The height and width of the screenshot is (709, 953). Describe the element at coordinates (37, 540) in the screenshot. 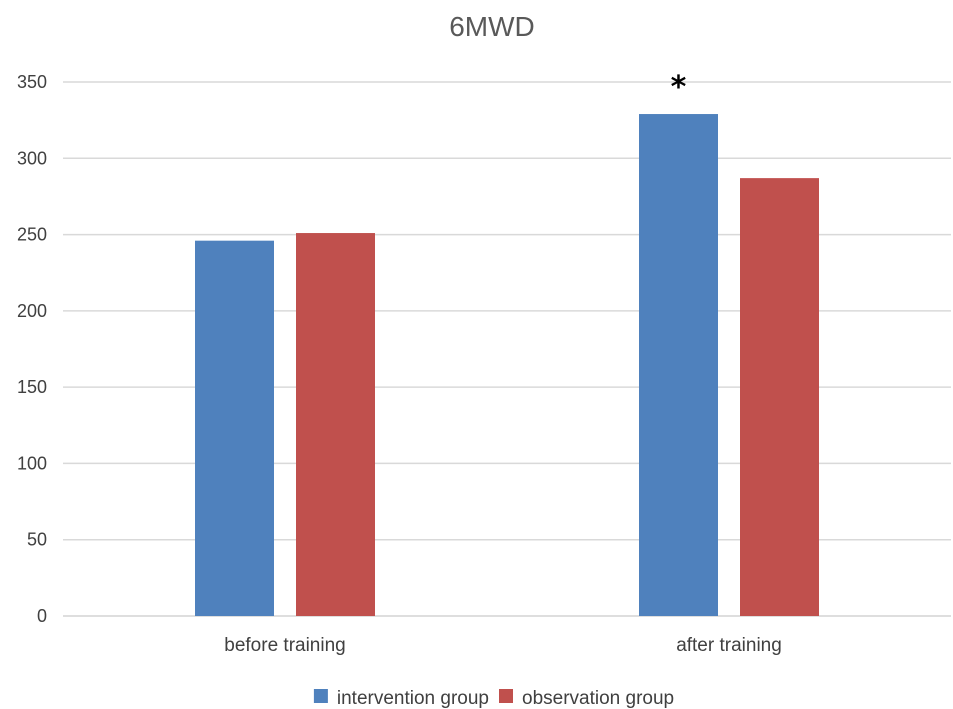

I see `y-tick-label: 50` at that location.